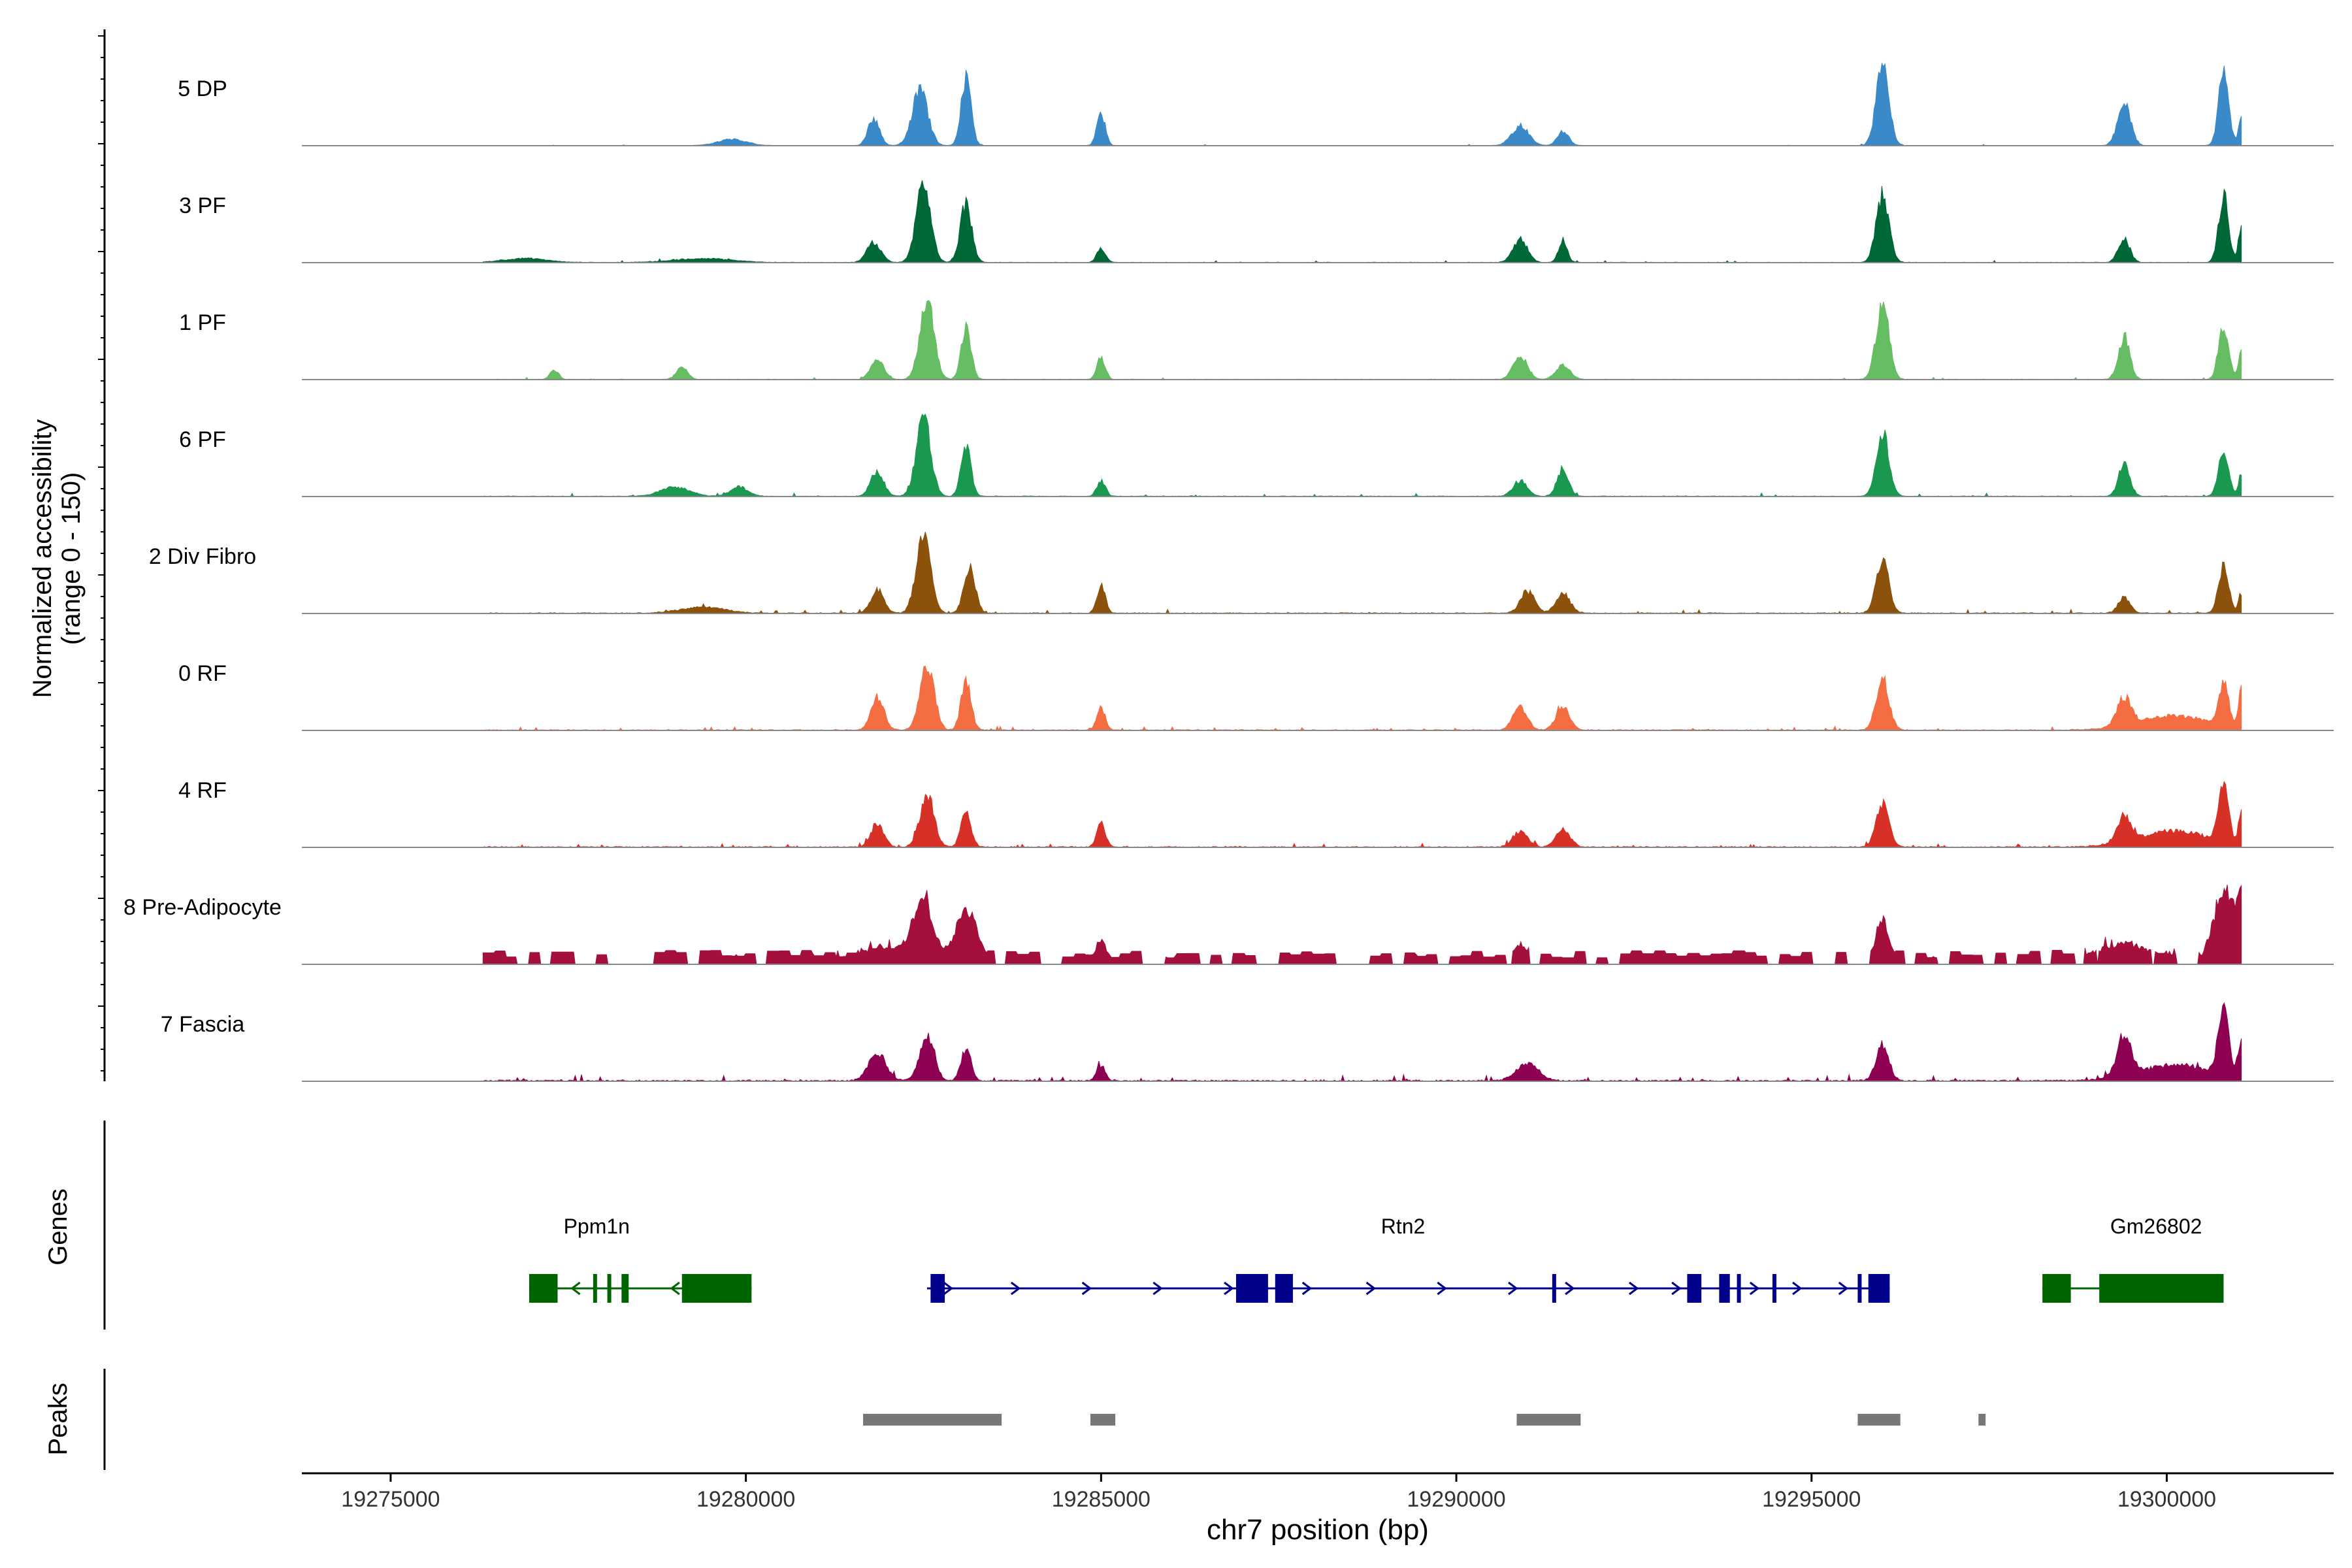  What do you see at coordinates (58, 1227) in the screenshot?
I see `genes-panel-label: Genes` at bounding box center [58, 1227].